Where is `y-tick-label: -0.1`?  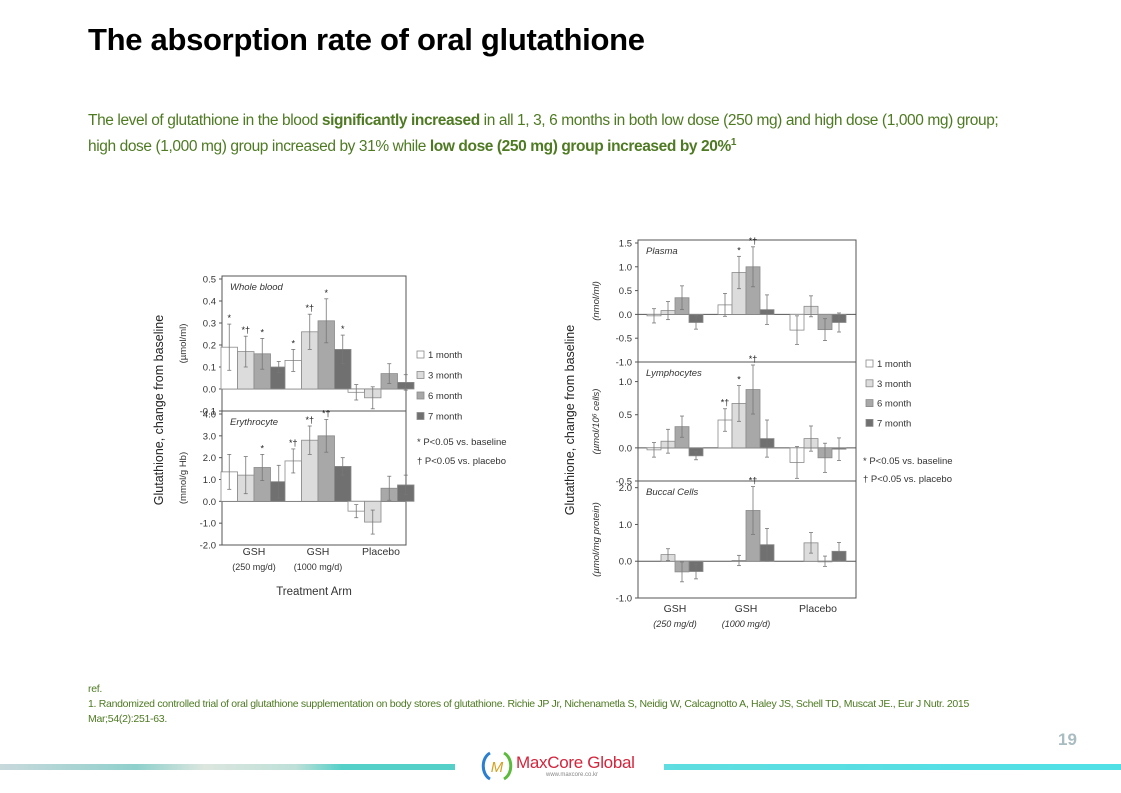 y-tick-label: -0.1 is located at coordinates (208, 412).